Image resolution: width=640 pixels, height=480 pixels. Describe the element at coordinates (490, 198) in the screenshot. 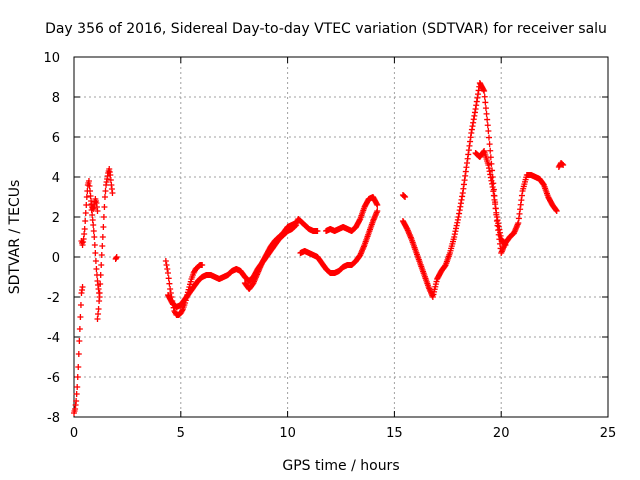

I see `series-sat-m` at that location.